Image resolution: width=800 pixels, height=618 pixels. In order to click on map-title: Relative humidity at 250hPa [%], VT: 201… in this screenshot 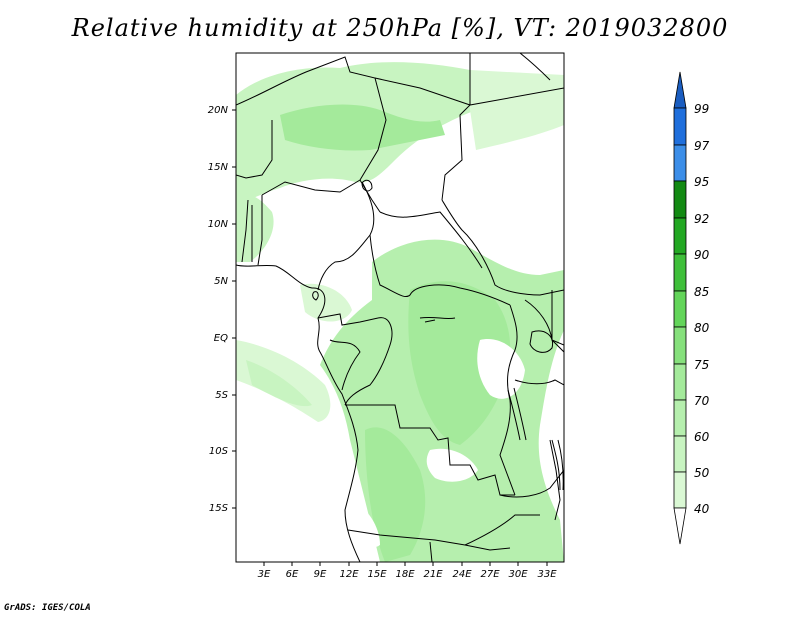, I will do `click(400, 28)`.